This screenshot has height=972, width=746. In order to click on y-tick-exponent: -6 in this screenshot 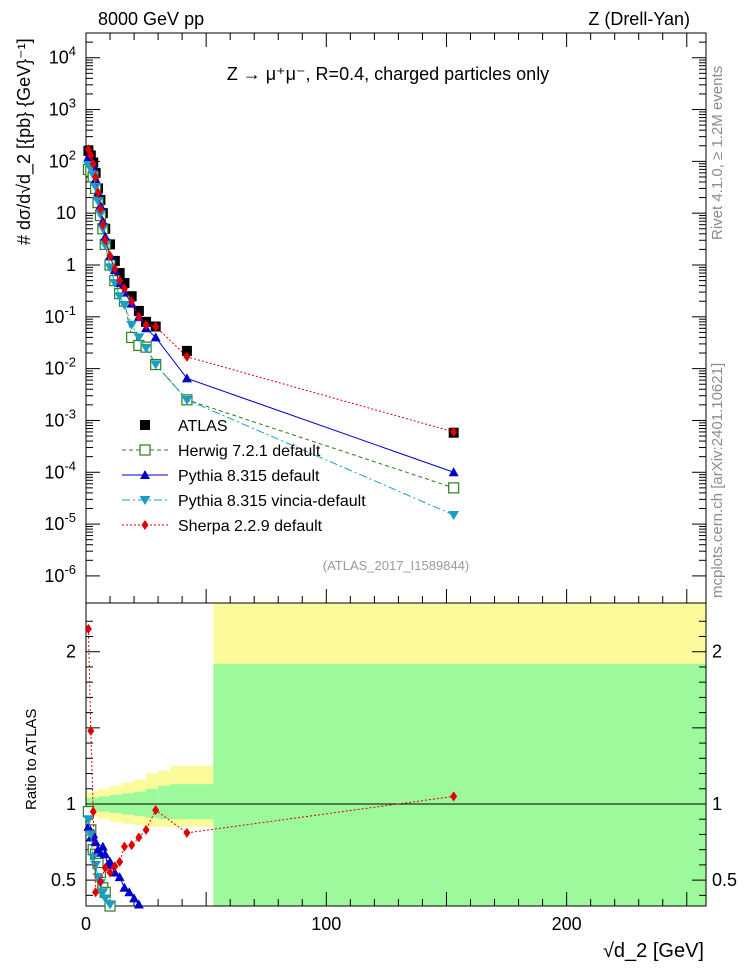, I will do `click(70, 569)`.